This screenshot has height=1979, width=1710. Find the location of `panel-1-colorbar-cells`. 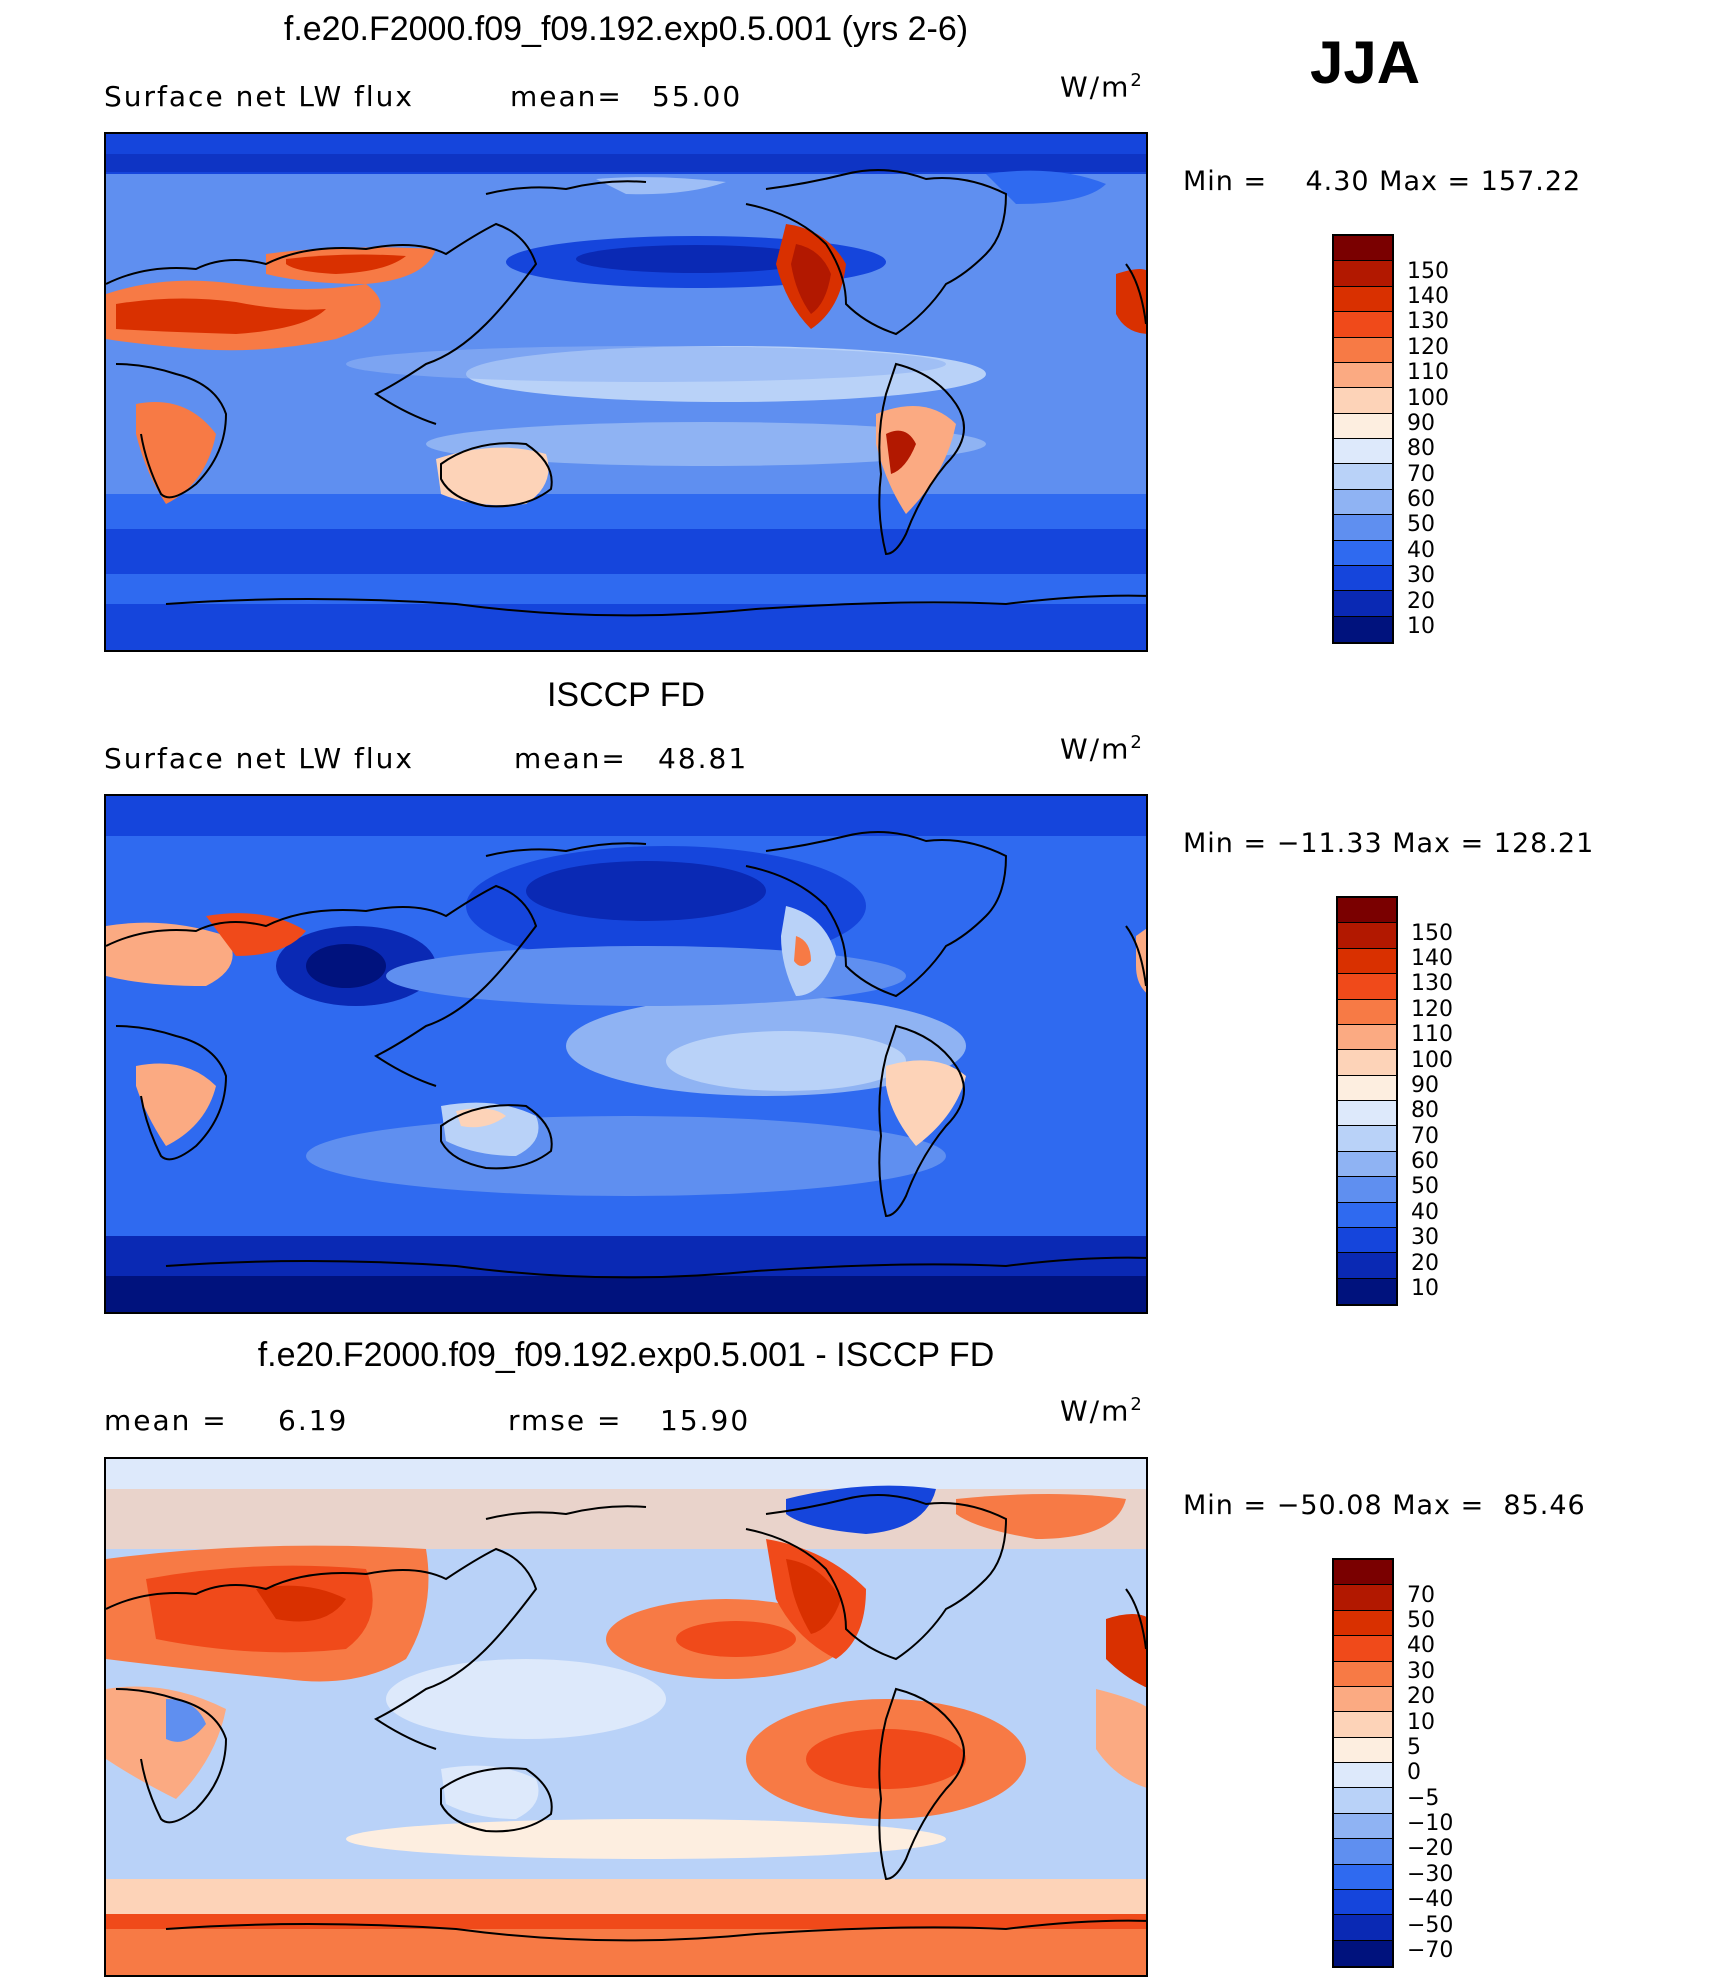

panel-1-colorbar-cells is located at coordinates (1363, 439).